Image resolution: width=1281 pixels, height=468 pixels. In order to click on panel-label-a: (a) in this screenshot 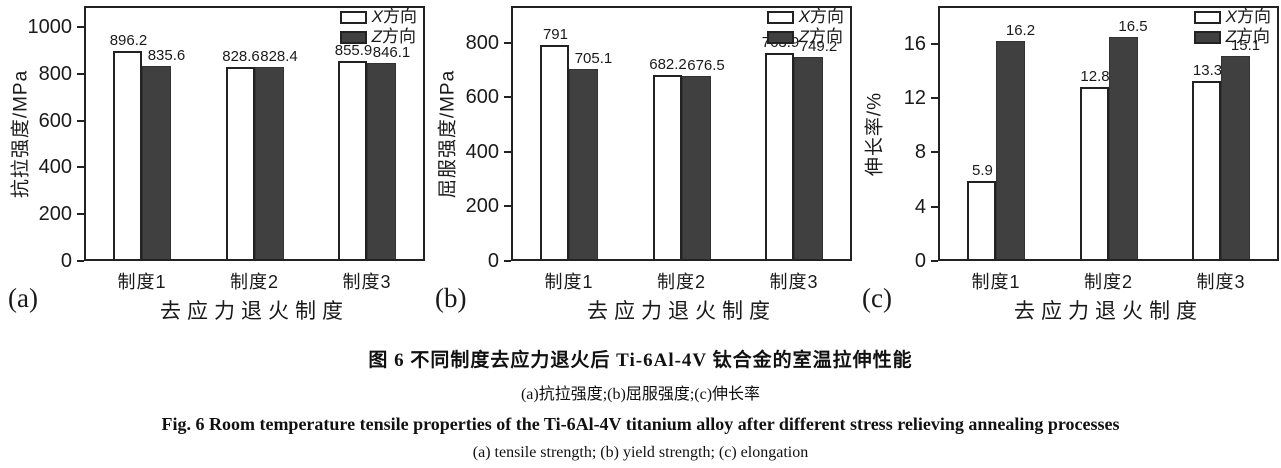, I will do `click(23, 298)`.